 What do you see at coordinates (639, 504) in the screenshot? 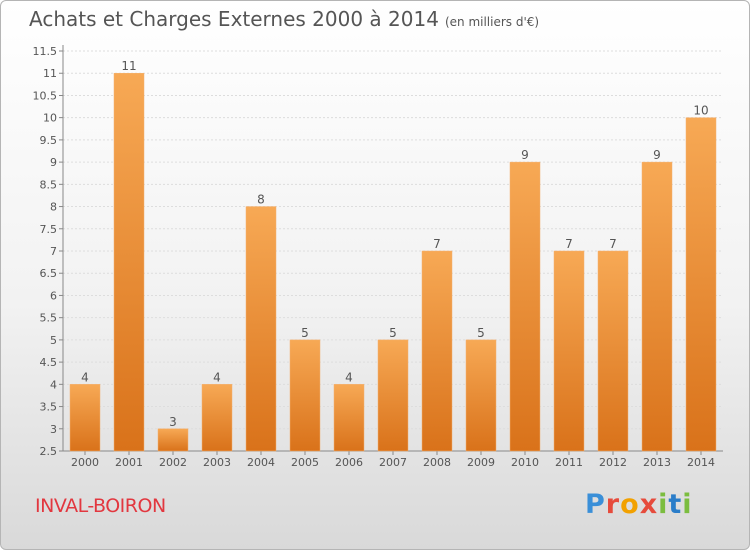
I see `proxiti-logo: Proxiti` at bounding box center [639, 504].